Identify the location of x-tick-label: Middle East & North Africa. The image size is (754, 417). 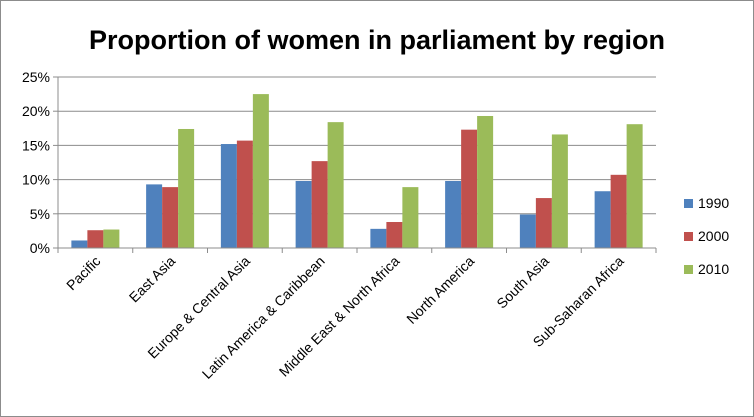
(339, 316).